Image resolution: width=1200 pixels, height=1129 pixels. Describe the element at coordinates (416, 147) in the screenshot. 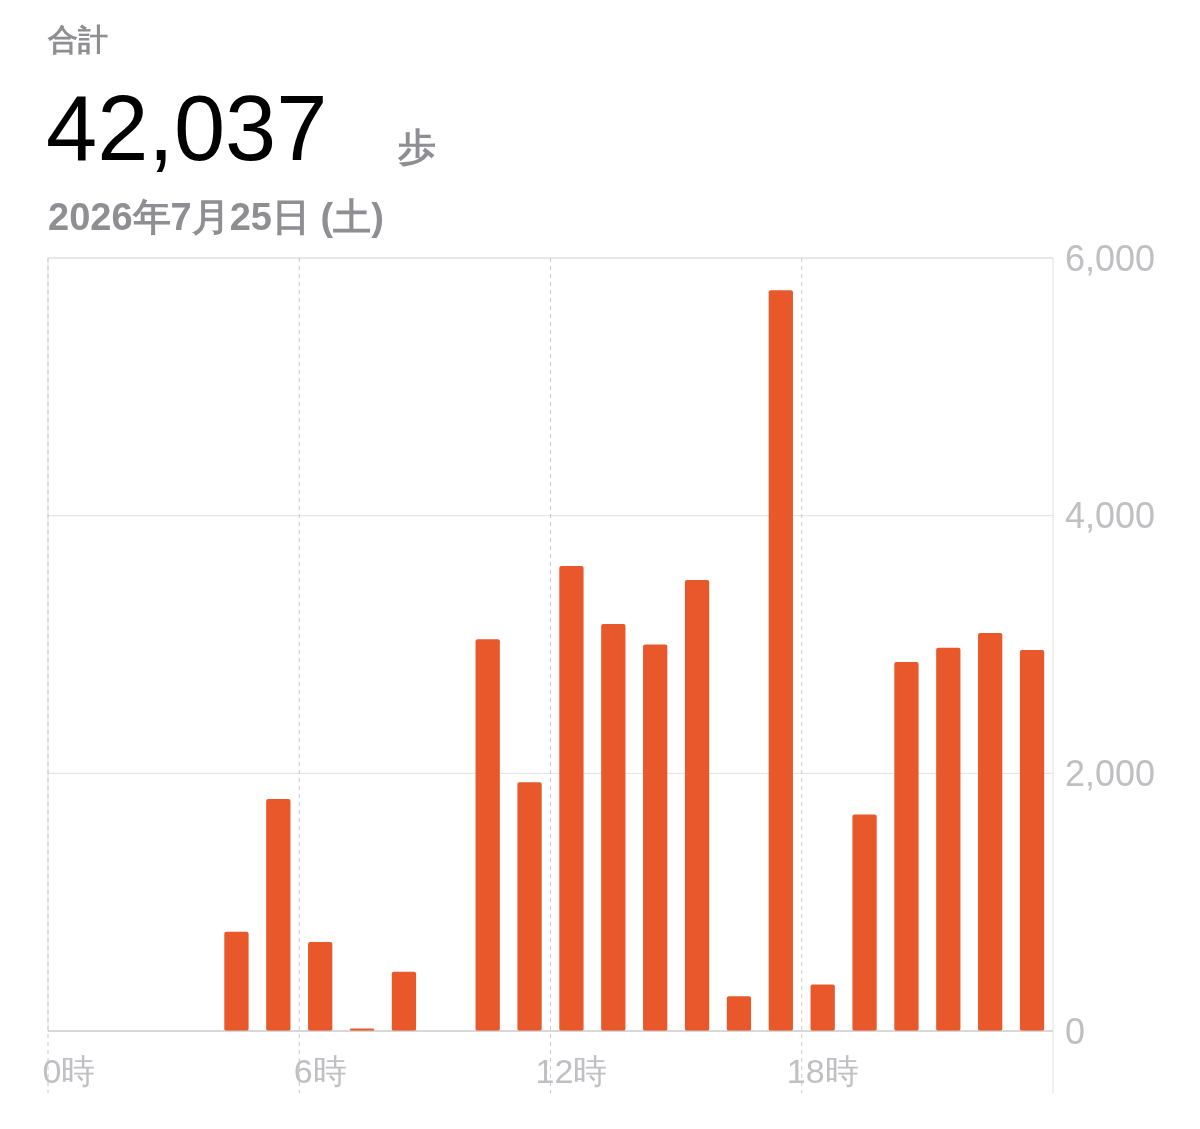

I see `text: 歩` at that location.